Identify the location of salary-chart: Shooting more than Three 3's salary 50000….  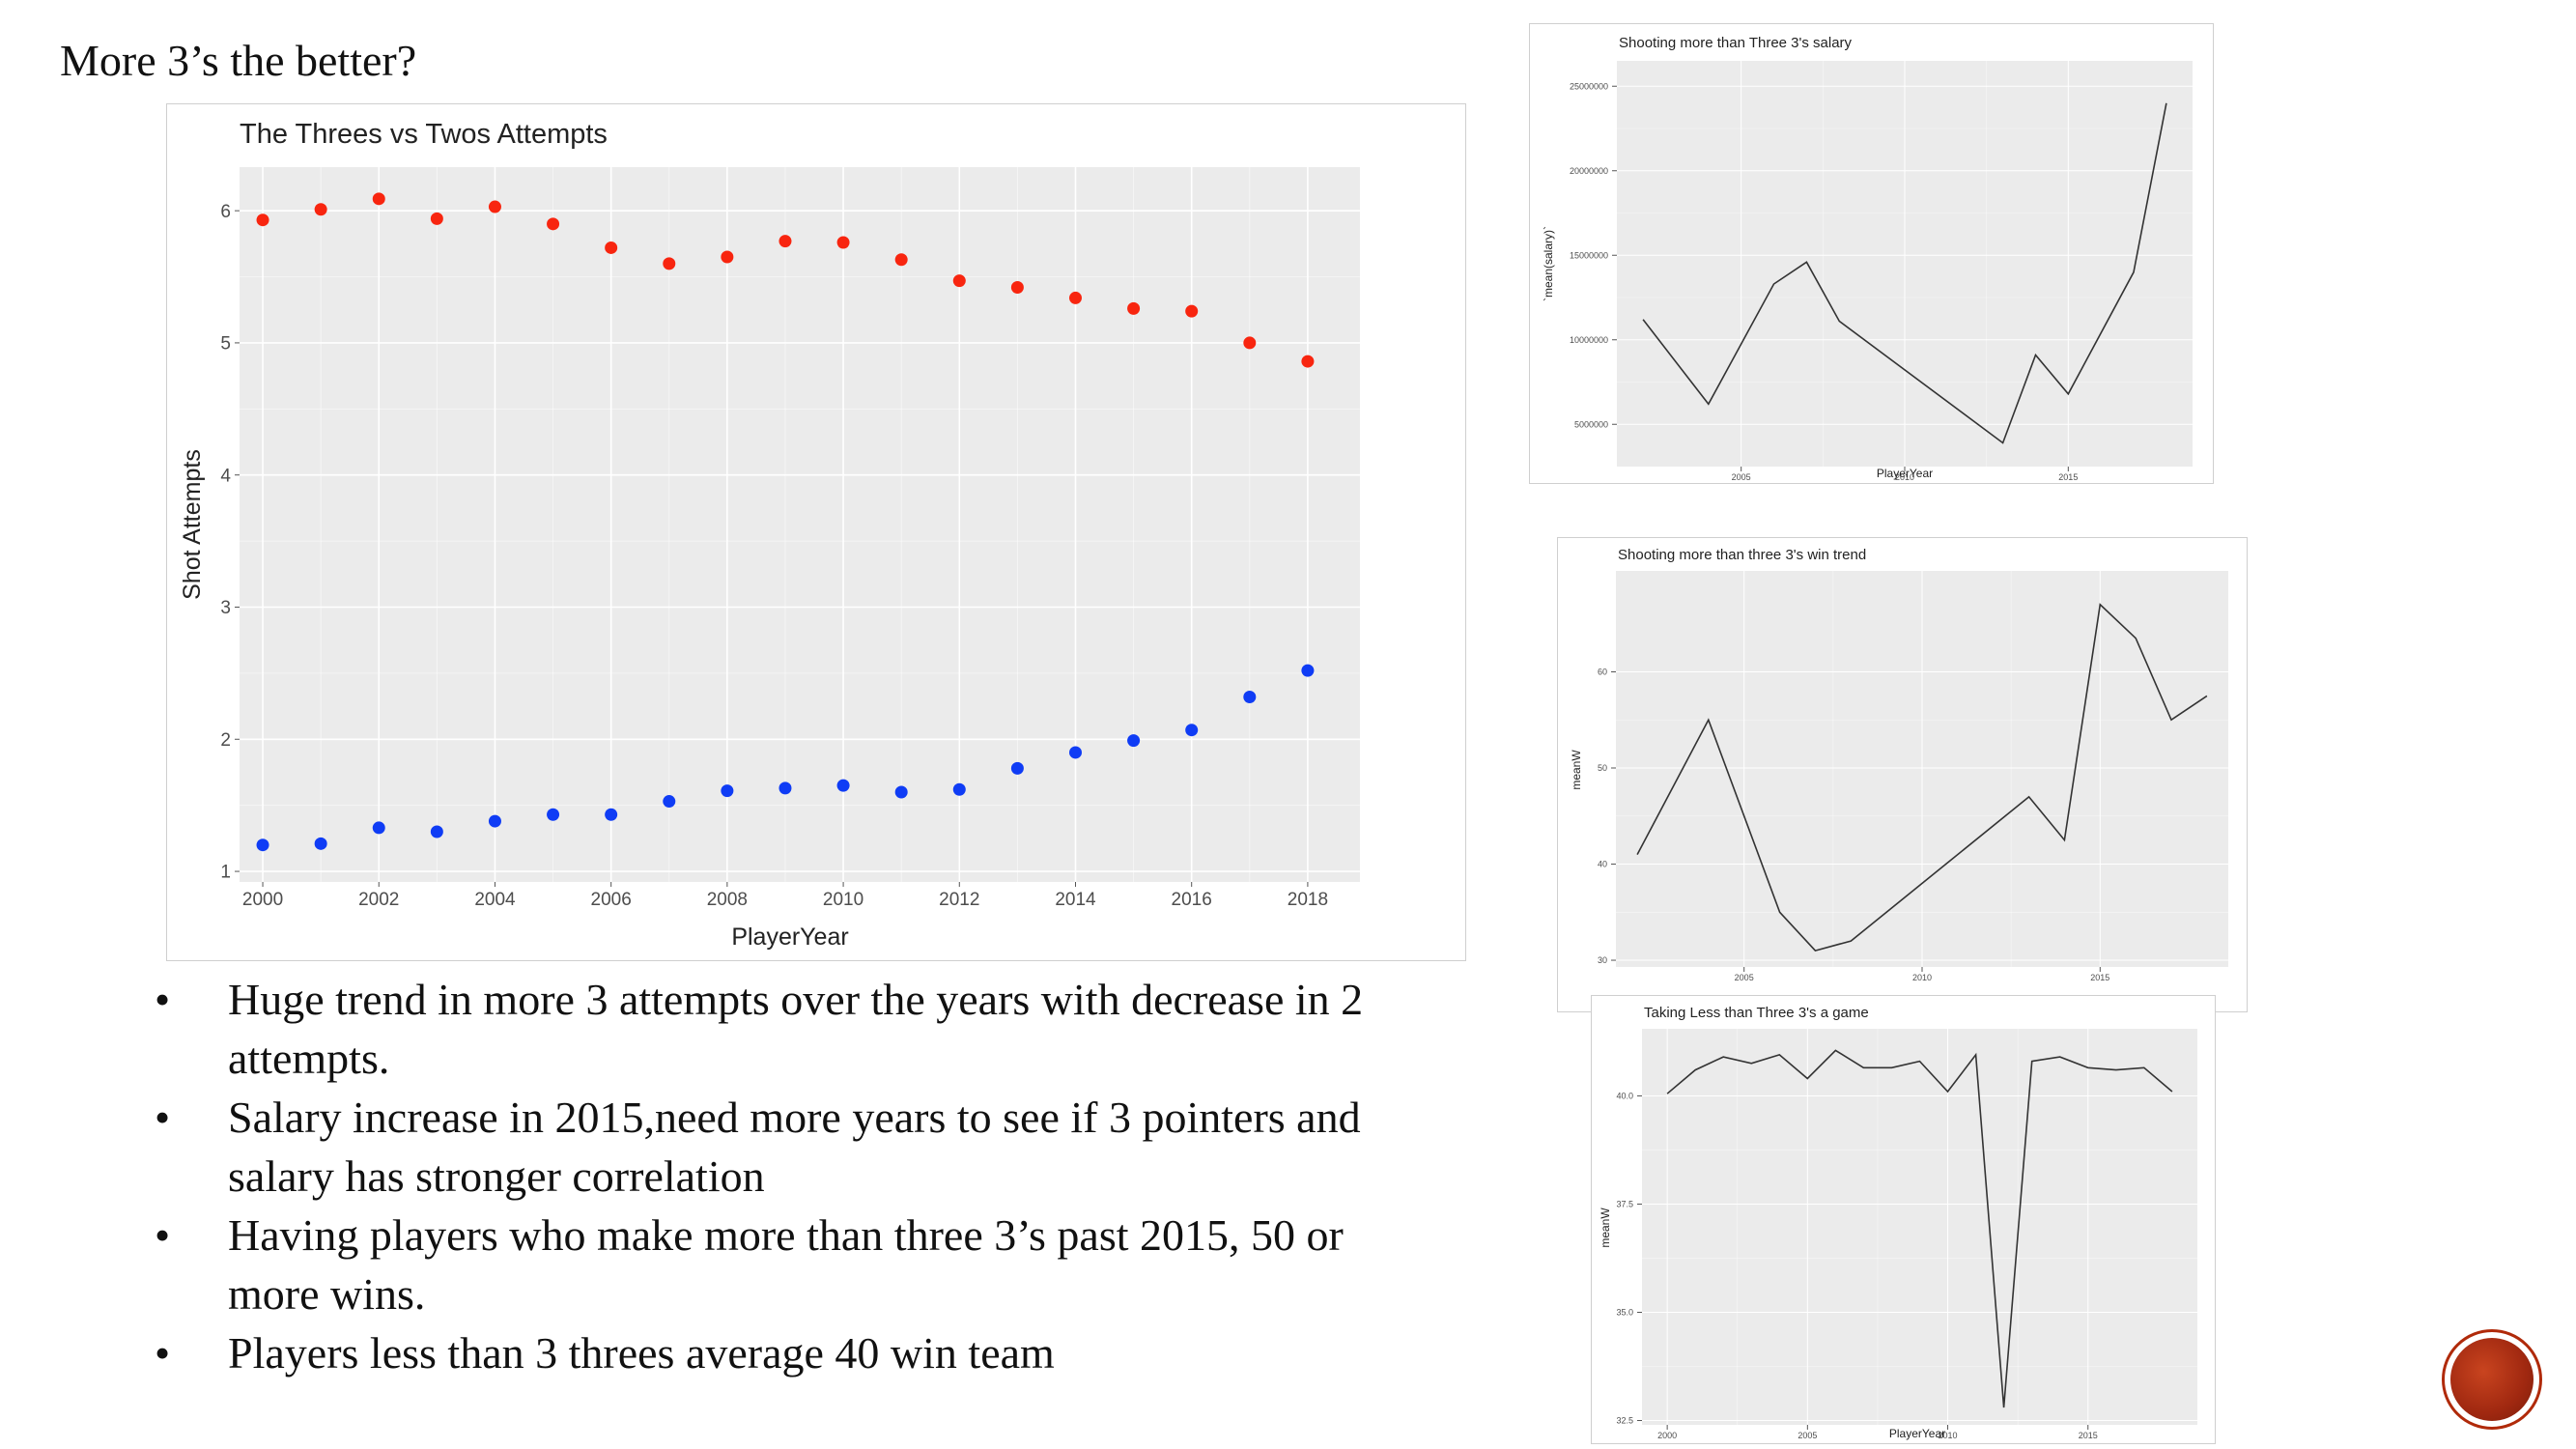
(1871, 253).